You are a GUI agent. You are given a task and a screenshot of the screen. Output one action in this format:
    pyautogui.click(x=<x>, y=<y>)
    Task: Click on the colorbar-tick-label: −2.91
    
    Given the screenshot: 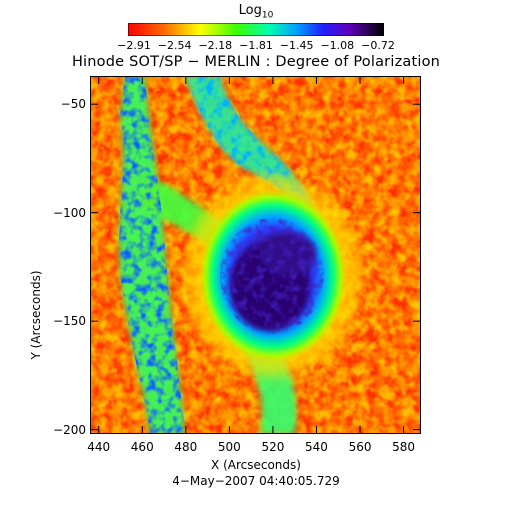 What is the action you would take?
    pyautogui.click(x=134, y=45)
    